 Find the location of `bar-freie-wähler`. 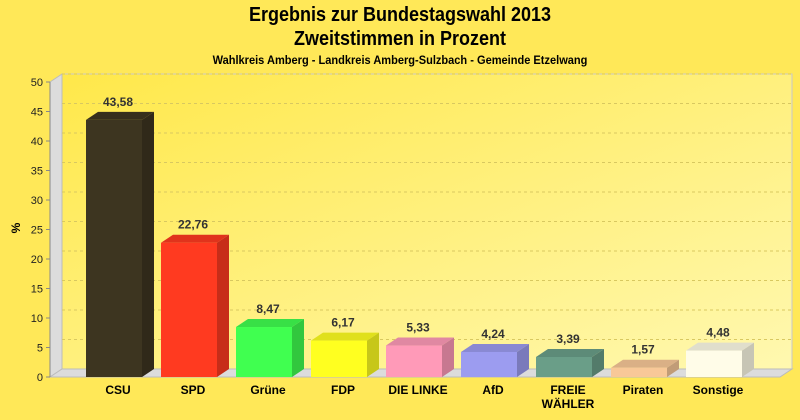

bar-freie-wähler is located at coordinates (570, 362).